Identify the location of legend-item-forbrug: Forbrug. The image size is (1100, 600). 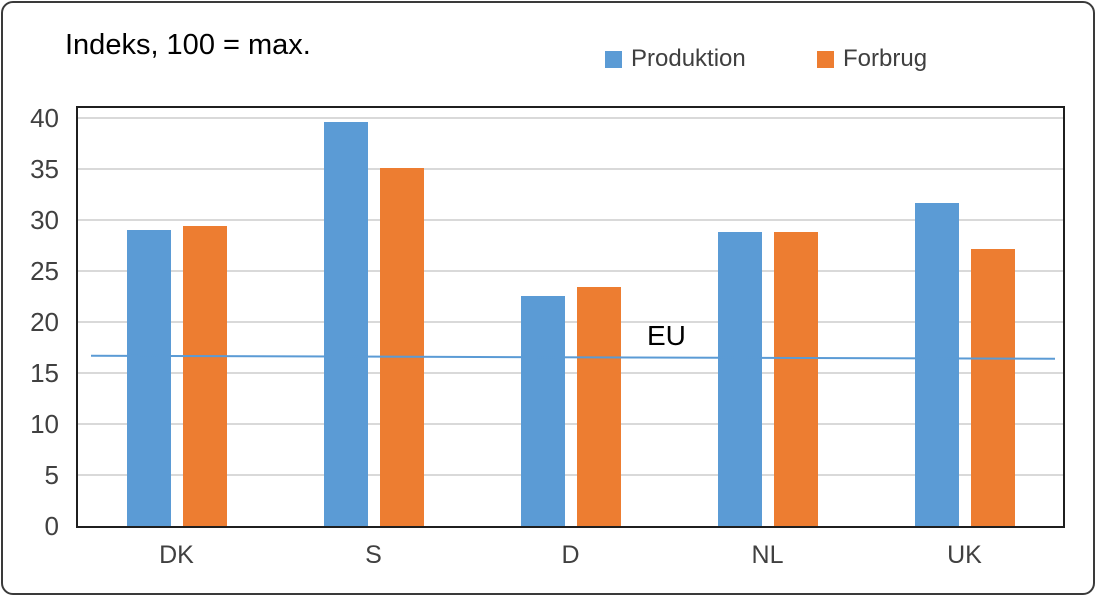
(872, 58).